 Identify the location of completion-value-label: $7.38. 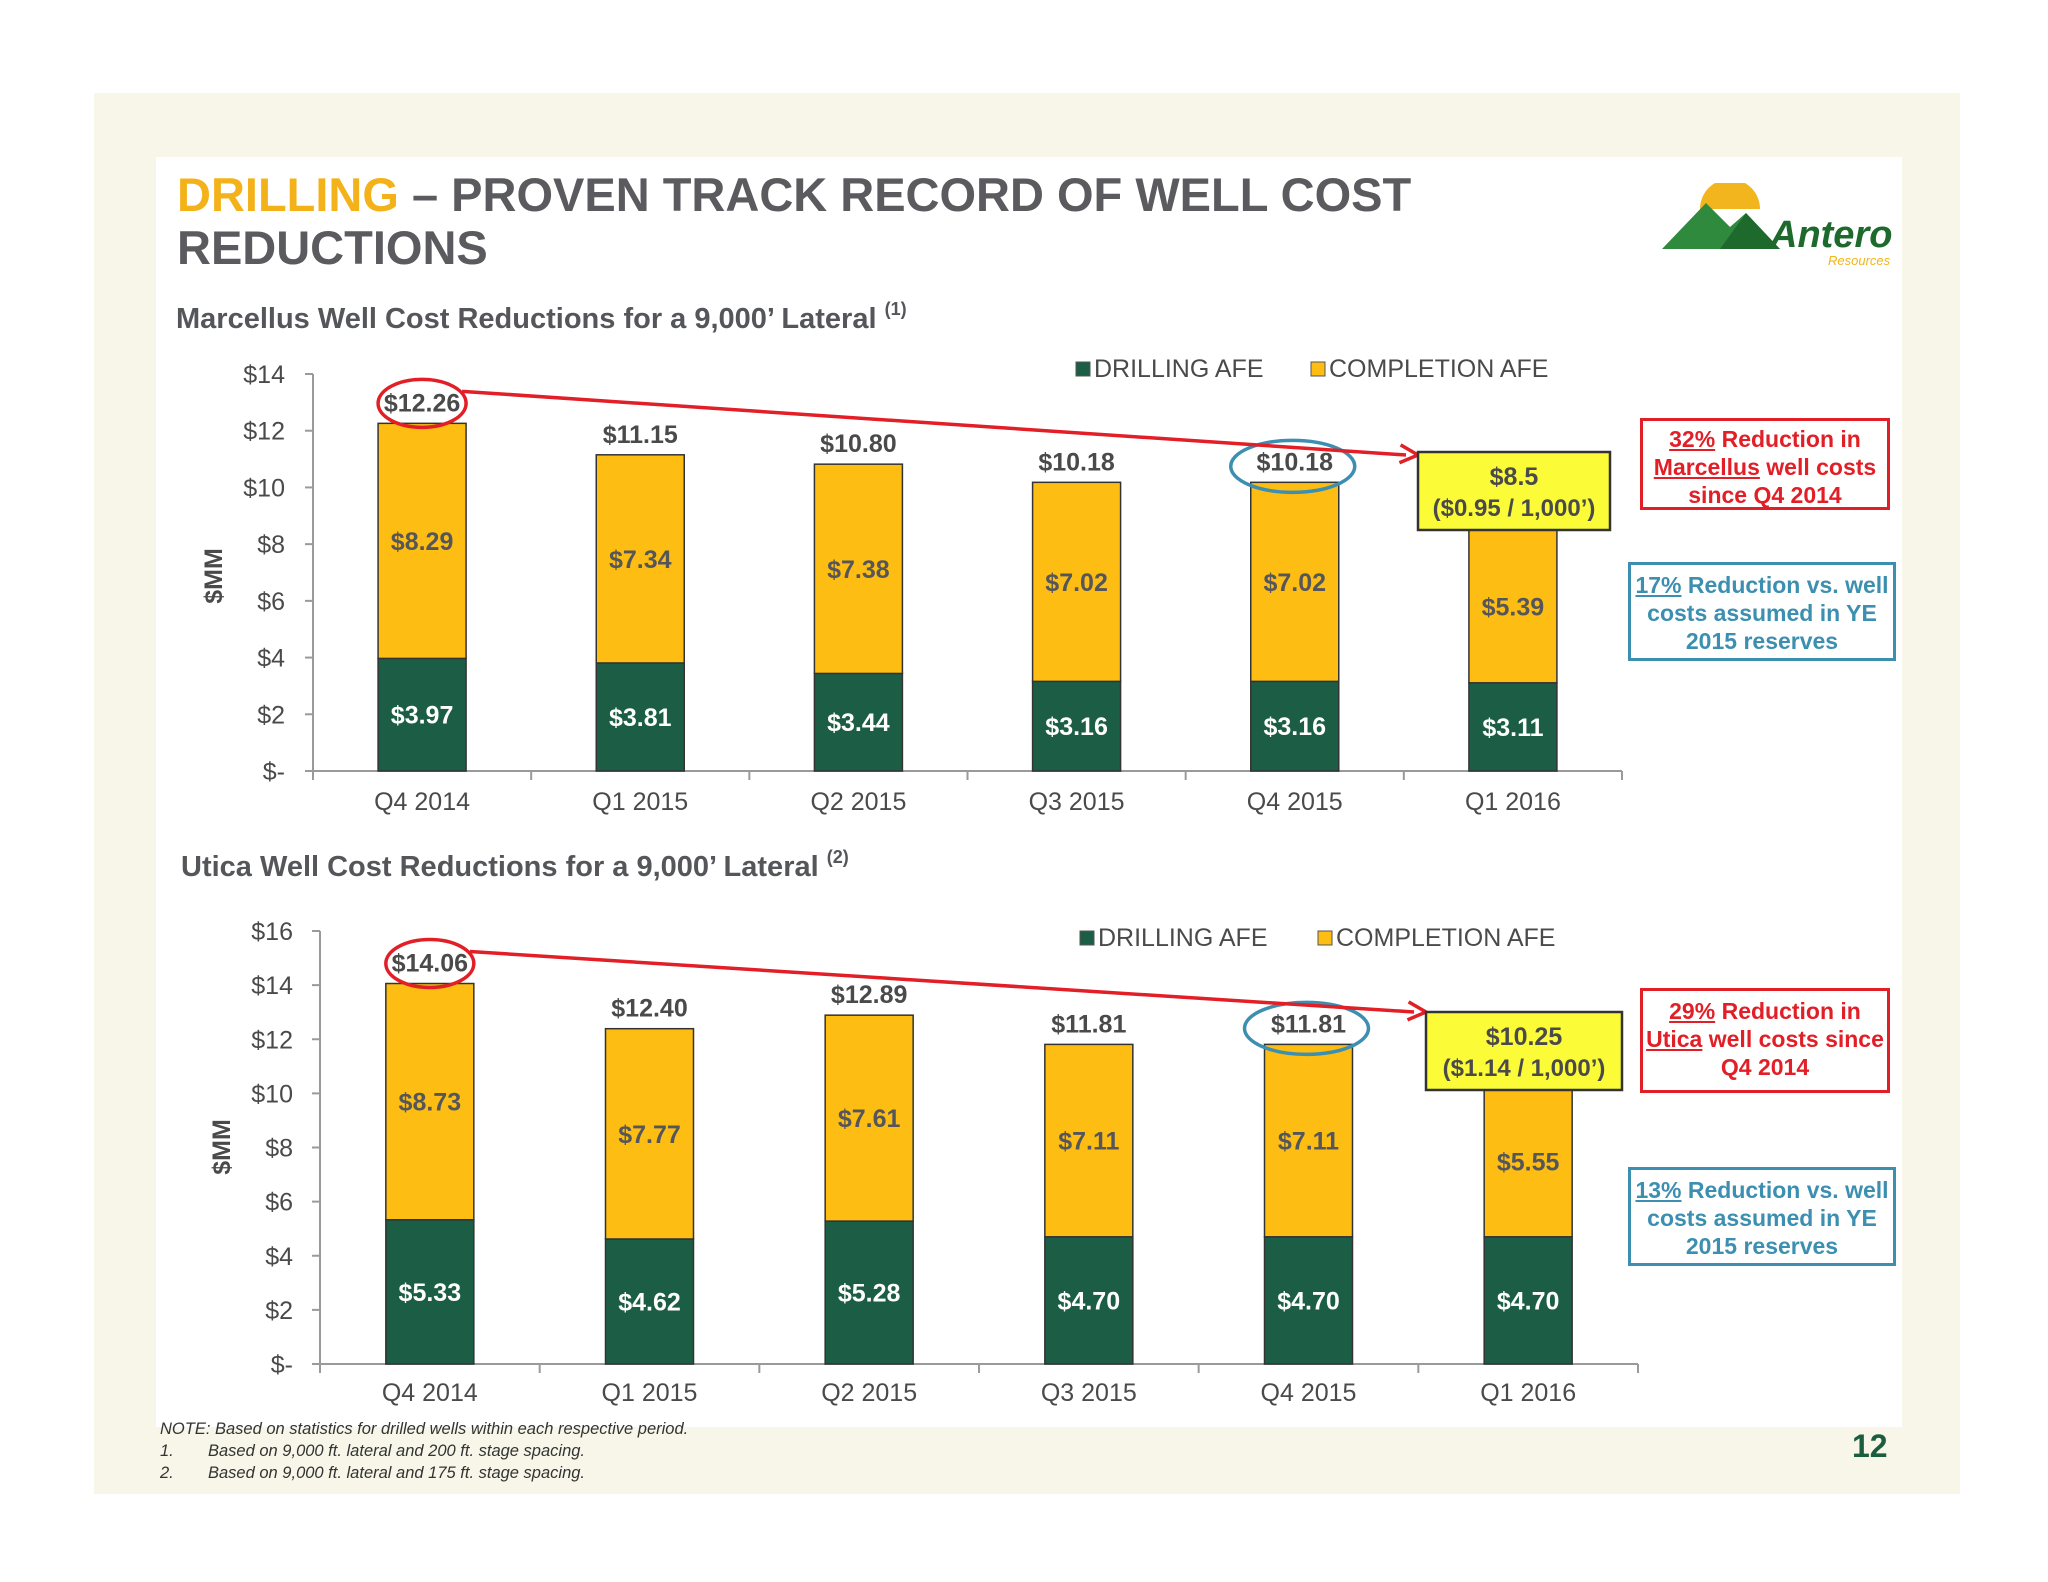
(858, 570).